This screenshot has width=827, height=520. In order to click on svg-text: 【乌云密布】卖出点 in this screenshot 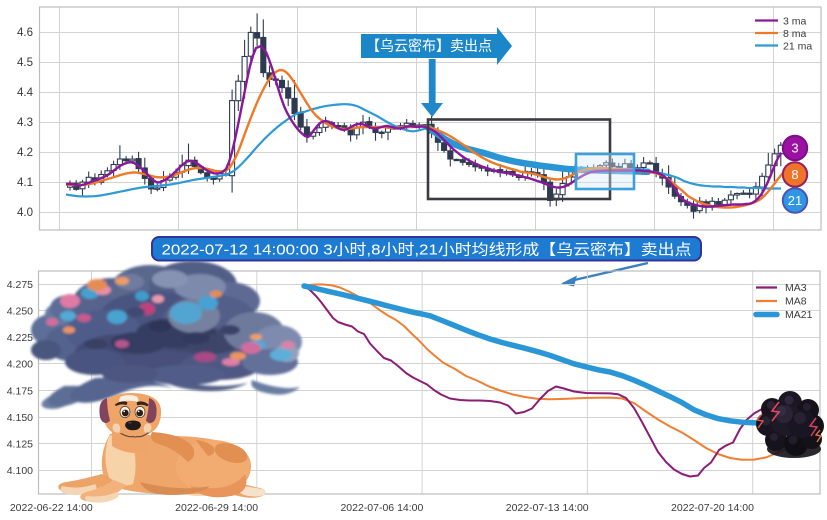, I will do `click(429, 46)`.